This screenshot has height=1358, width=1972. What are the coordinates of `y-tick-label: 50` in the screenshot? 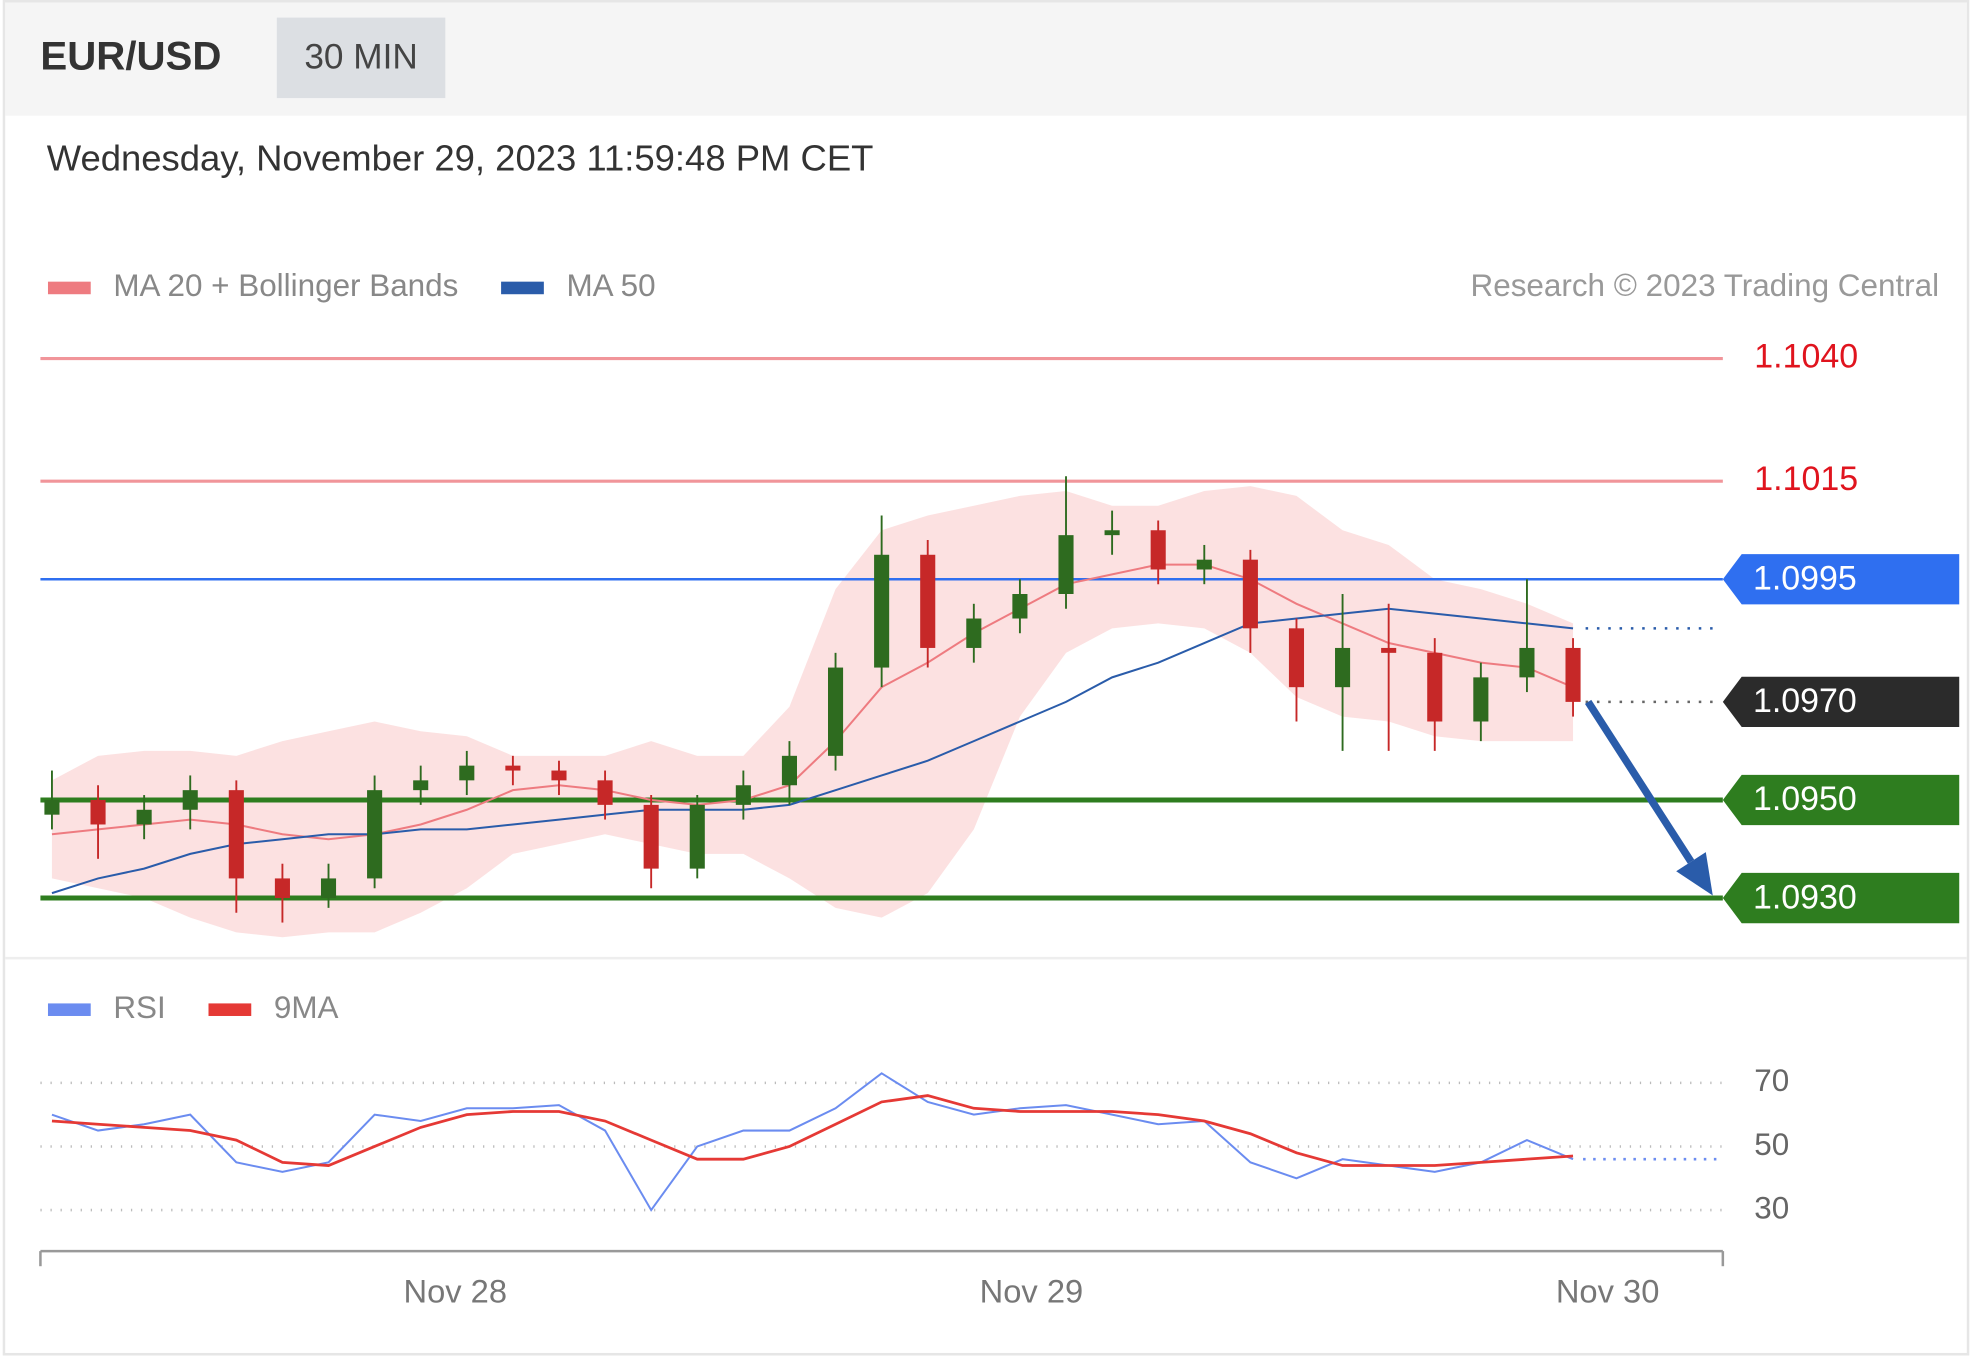 It's located at (1771, 1144).